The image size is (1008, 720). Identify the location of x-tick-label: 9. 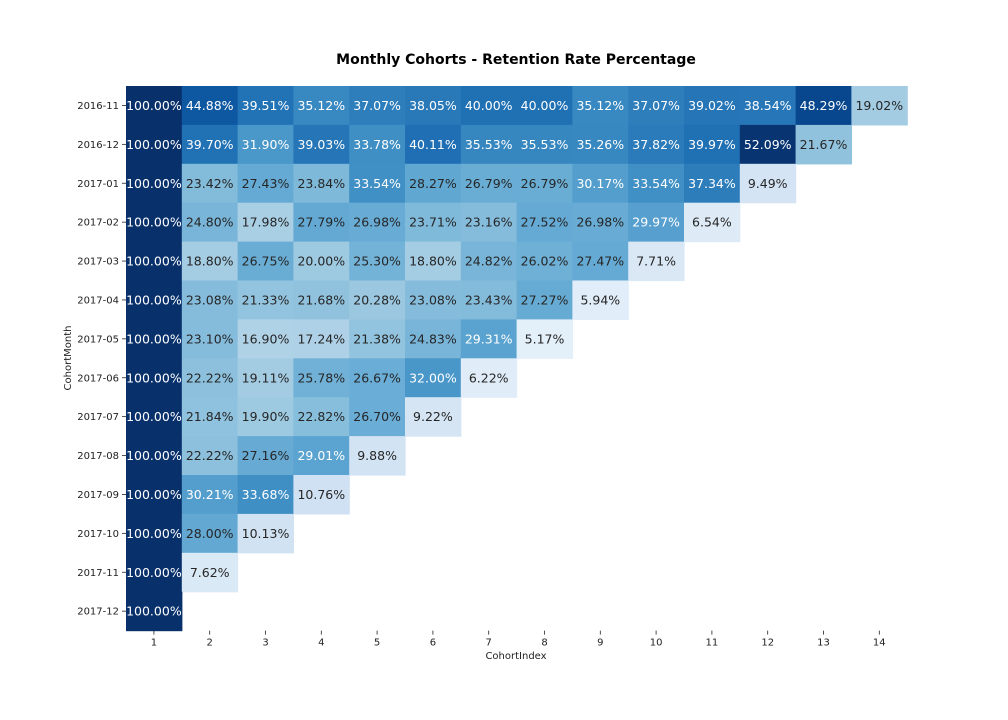
(600, 643).